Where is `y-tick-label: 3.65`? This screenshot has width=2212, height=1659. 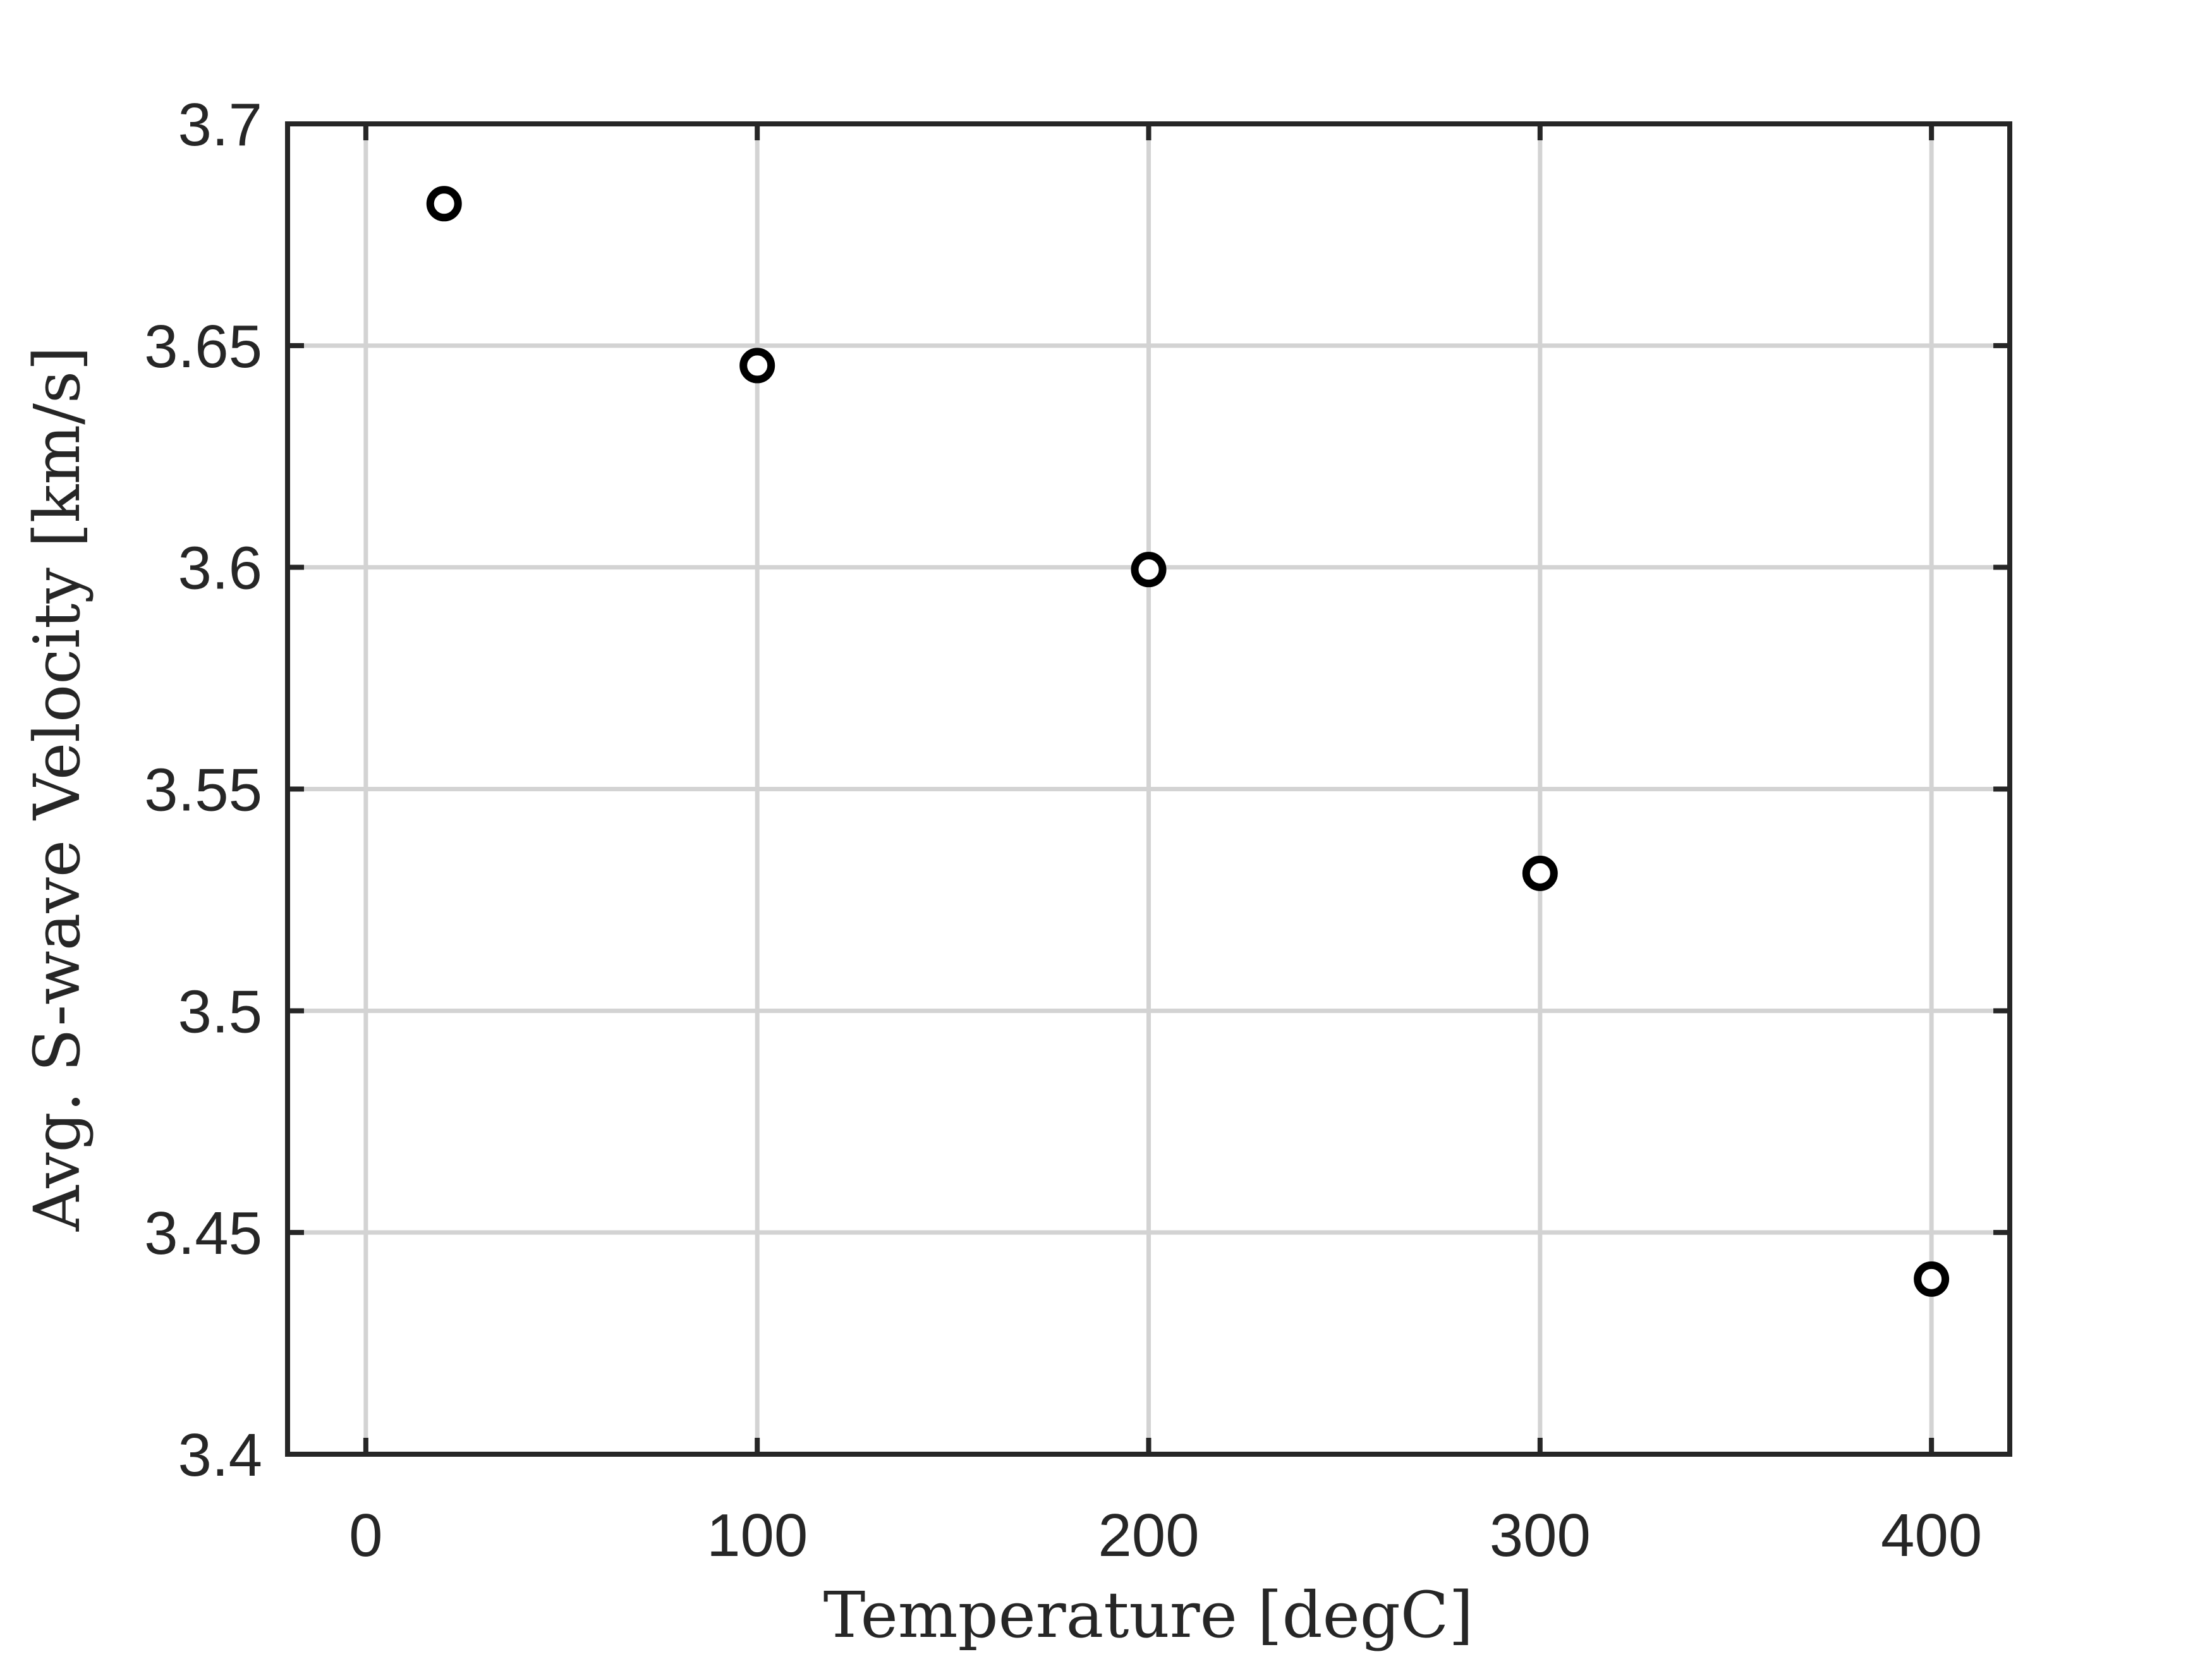
y-tick-label: 3.65 is located at coordinates (203, 346).